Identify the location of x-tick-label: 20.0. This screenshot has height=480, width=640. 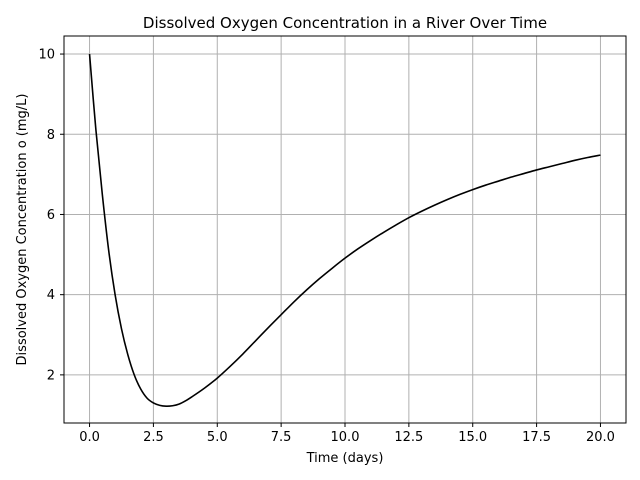
(600, 437).